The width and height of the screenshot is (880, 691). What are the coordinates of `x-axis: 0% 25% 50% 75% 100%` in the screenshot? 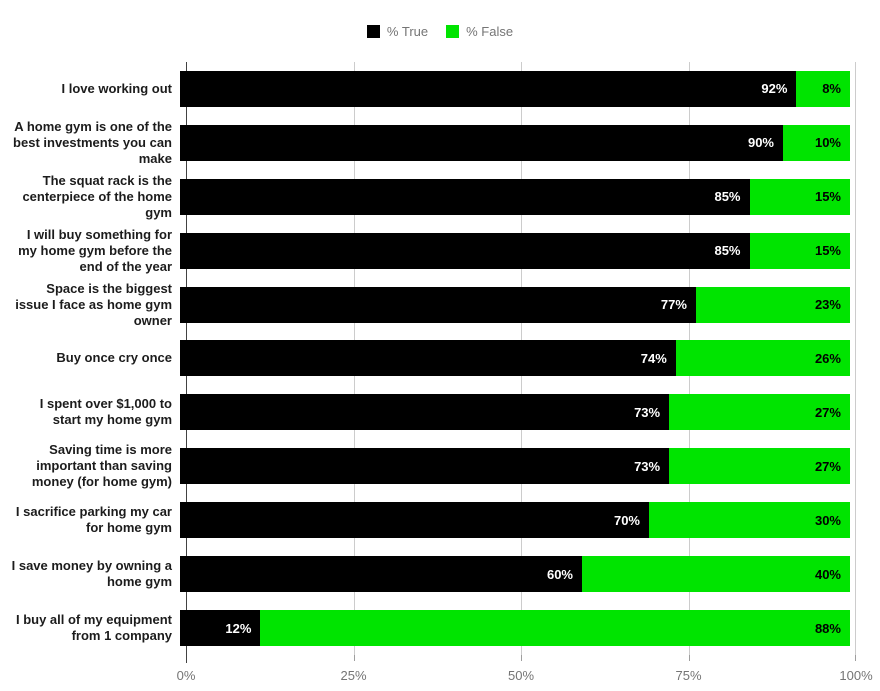 It's located at (525, 673).